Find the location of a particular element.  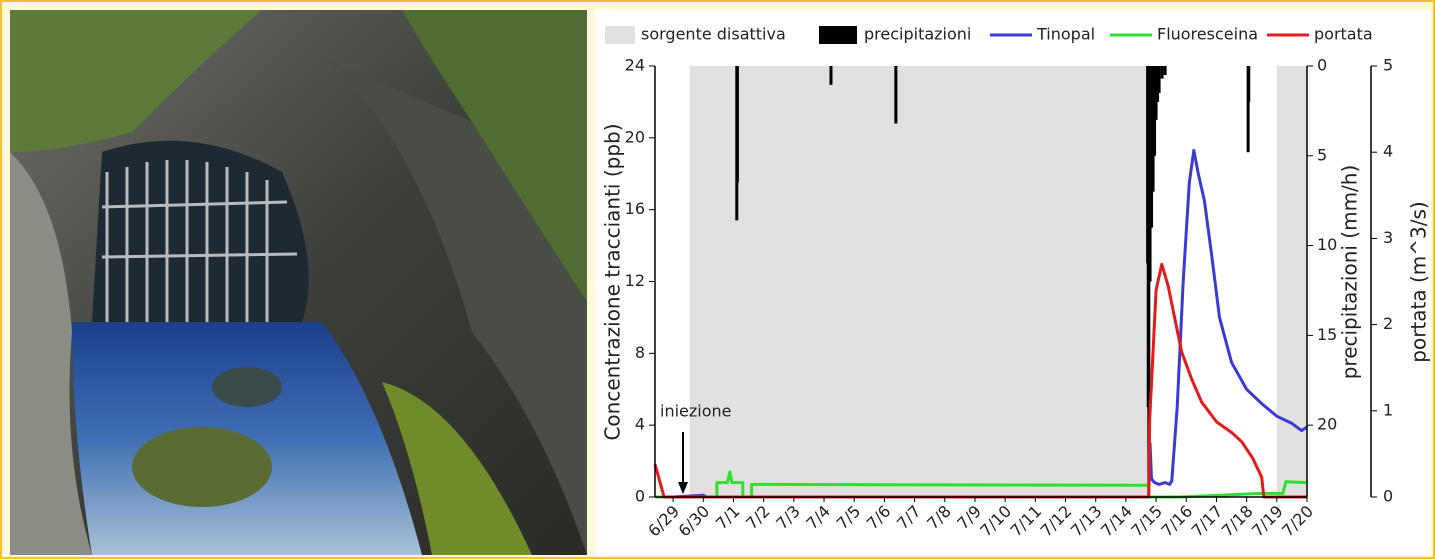

y3-tick-label: 2 is located at coordinates (1388, 323).